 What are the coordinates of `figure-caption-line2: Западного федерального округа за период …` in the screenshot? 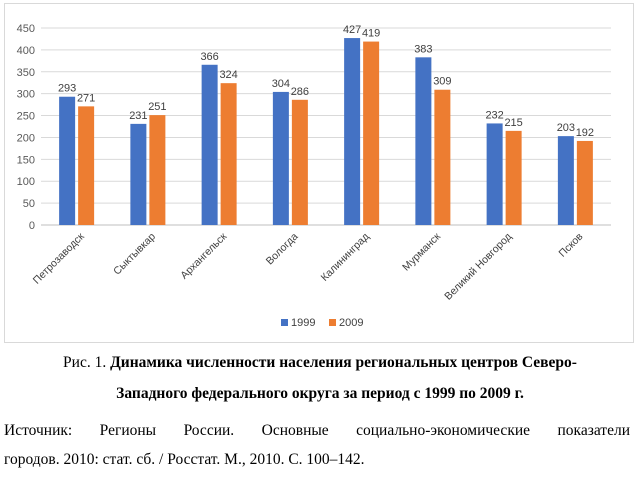 It's located at (320, 394).